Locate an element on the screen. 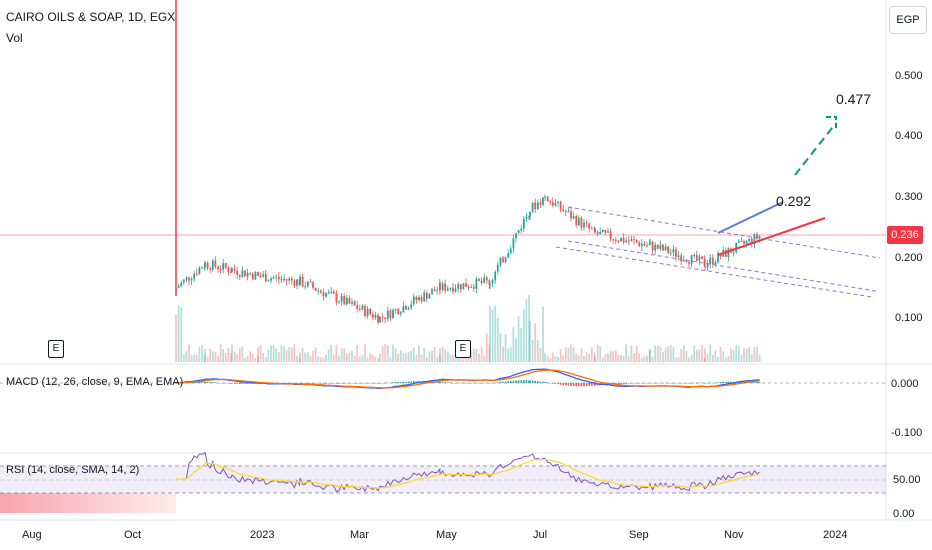 Image resolution: width=932 pixels, height=550 pixels. time-tick: Mar is located at coordinates (359, 535).